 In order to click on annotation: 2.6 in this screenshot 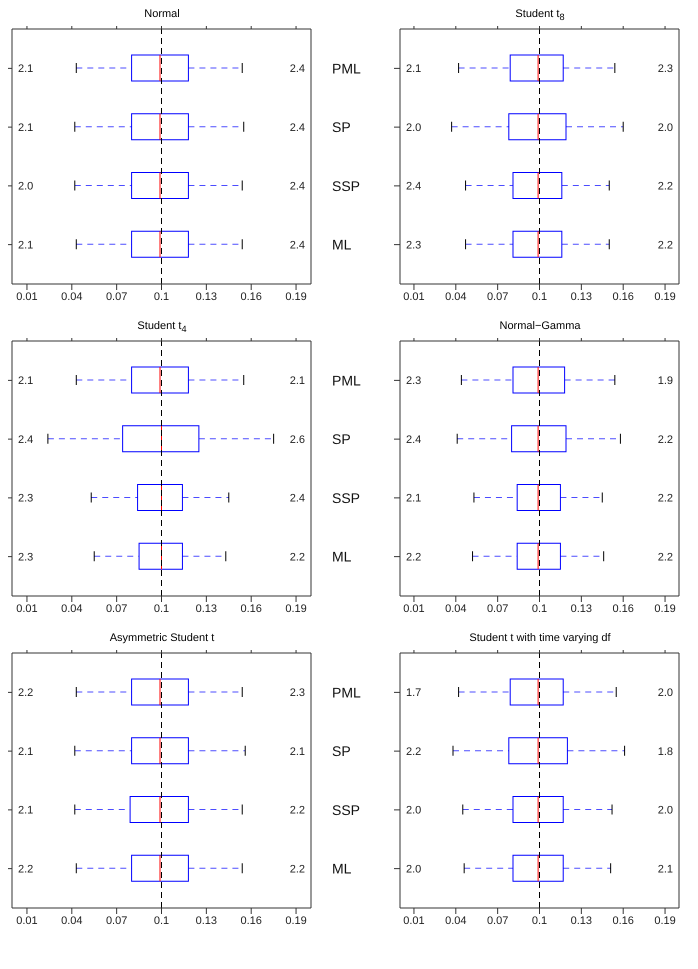, I will do `click(297, 440)`.